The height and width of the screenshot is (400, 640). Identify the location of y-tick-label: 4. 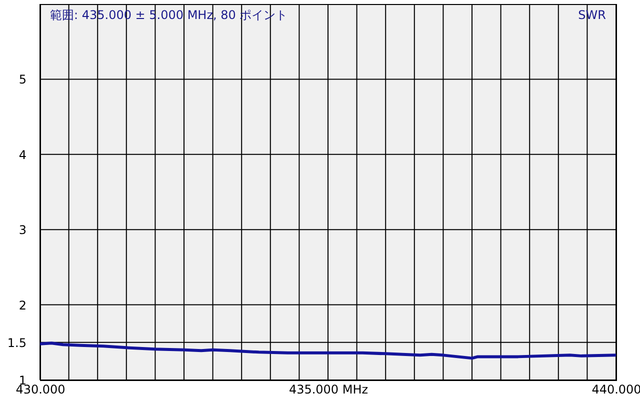
(22, 155).